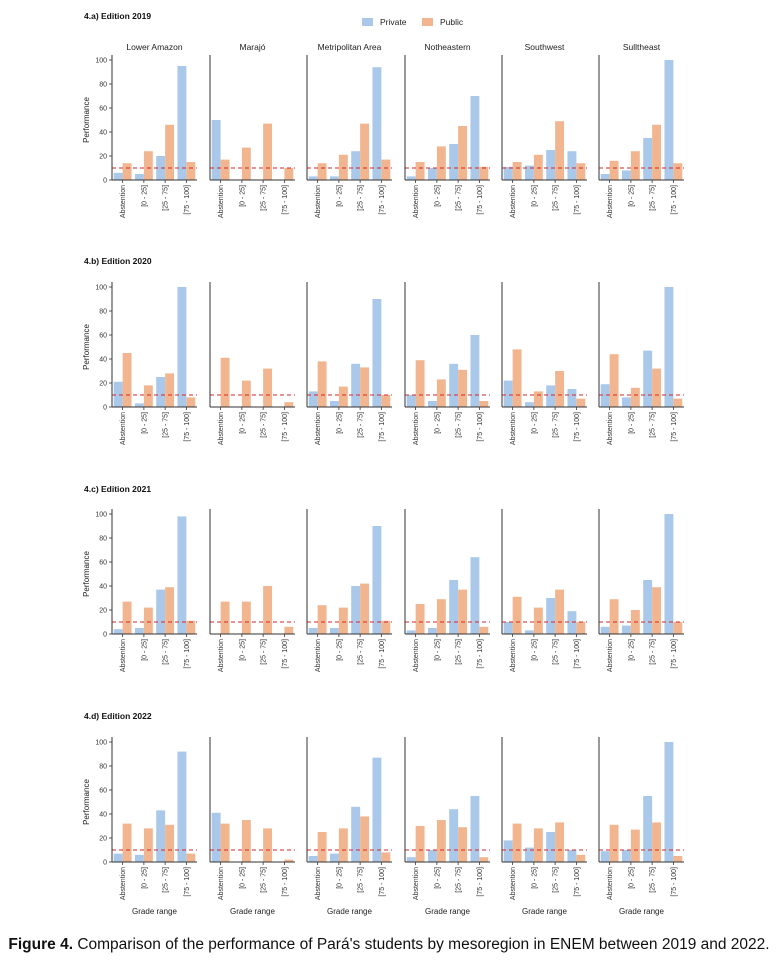 This screenshot has height=972, width=778. What do you see at coordinates (393, 22) in the screenshot?
I see `legend-label-private: Private` at bounding box center [393, 22].